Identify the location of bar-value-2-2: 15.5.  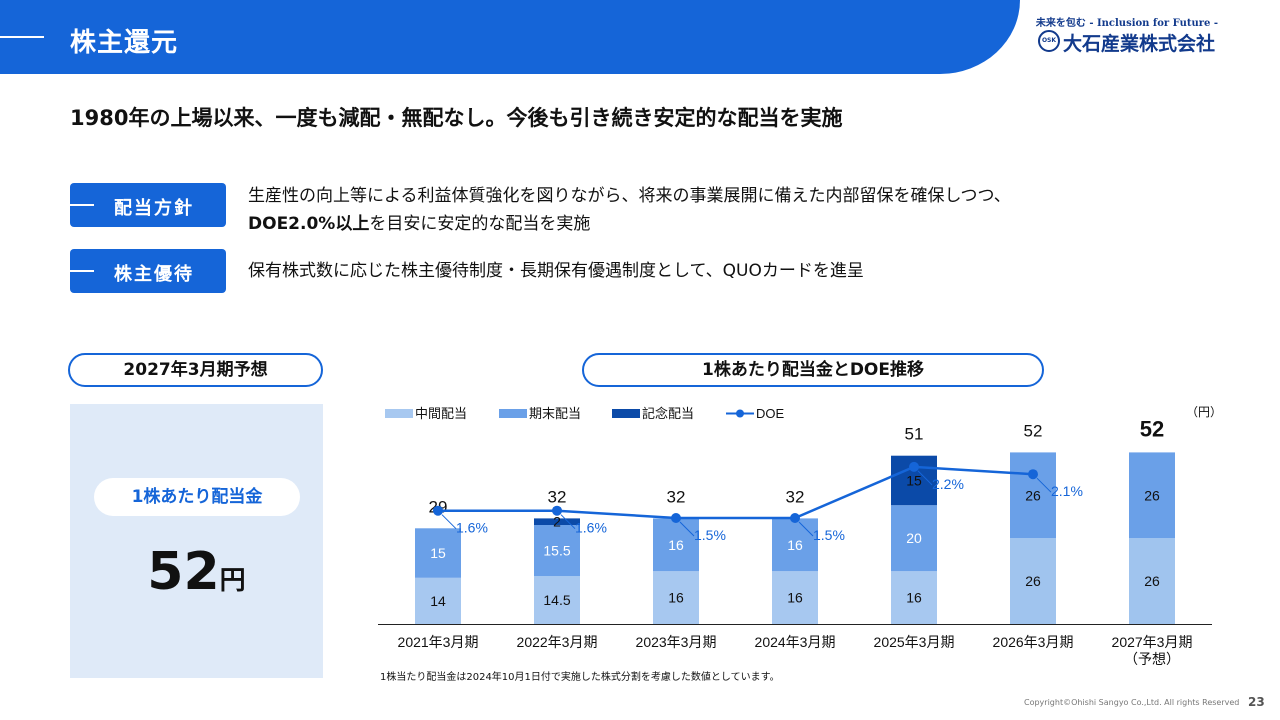
(556, 551).